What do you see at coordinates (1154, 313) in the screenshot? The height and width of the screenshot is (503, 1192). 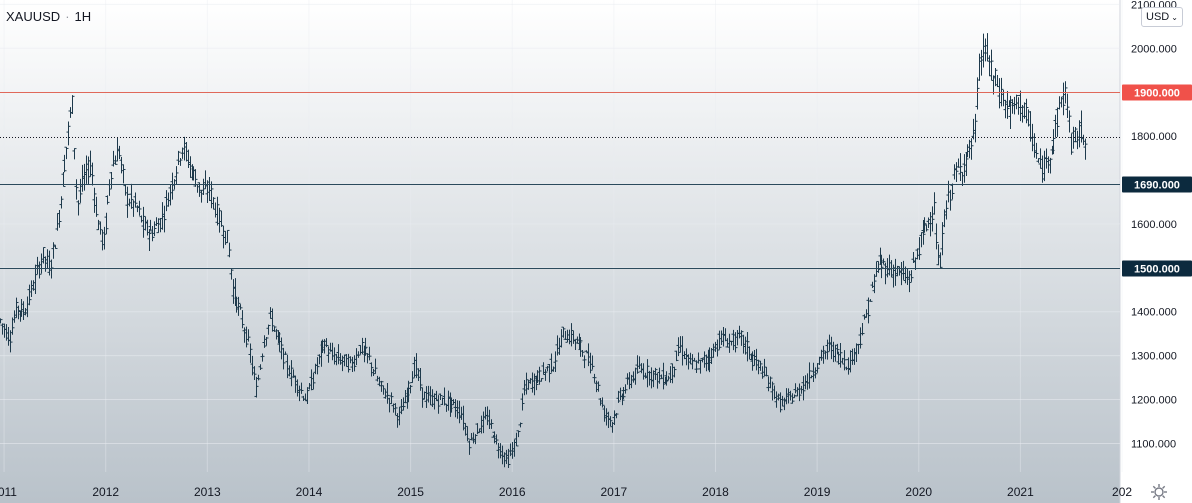 I see `price-tick-label: 1400.000` at bounding box center [1154, 313].